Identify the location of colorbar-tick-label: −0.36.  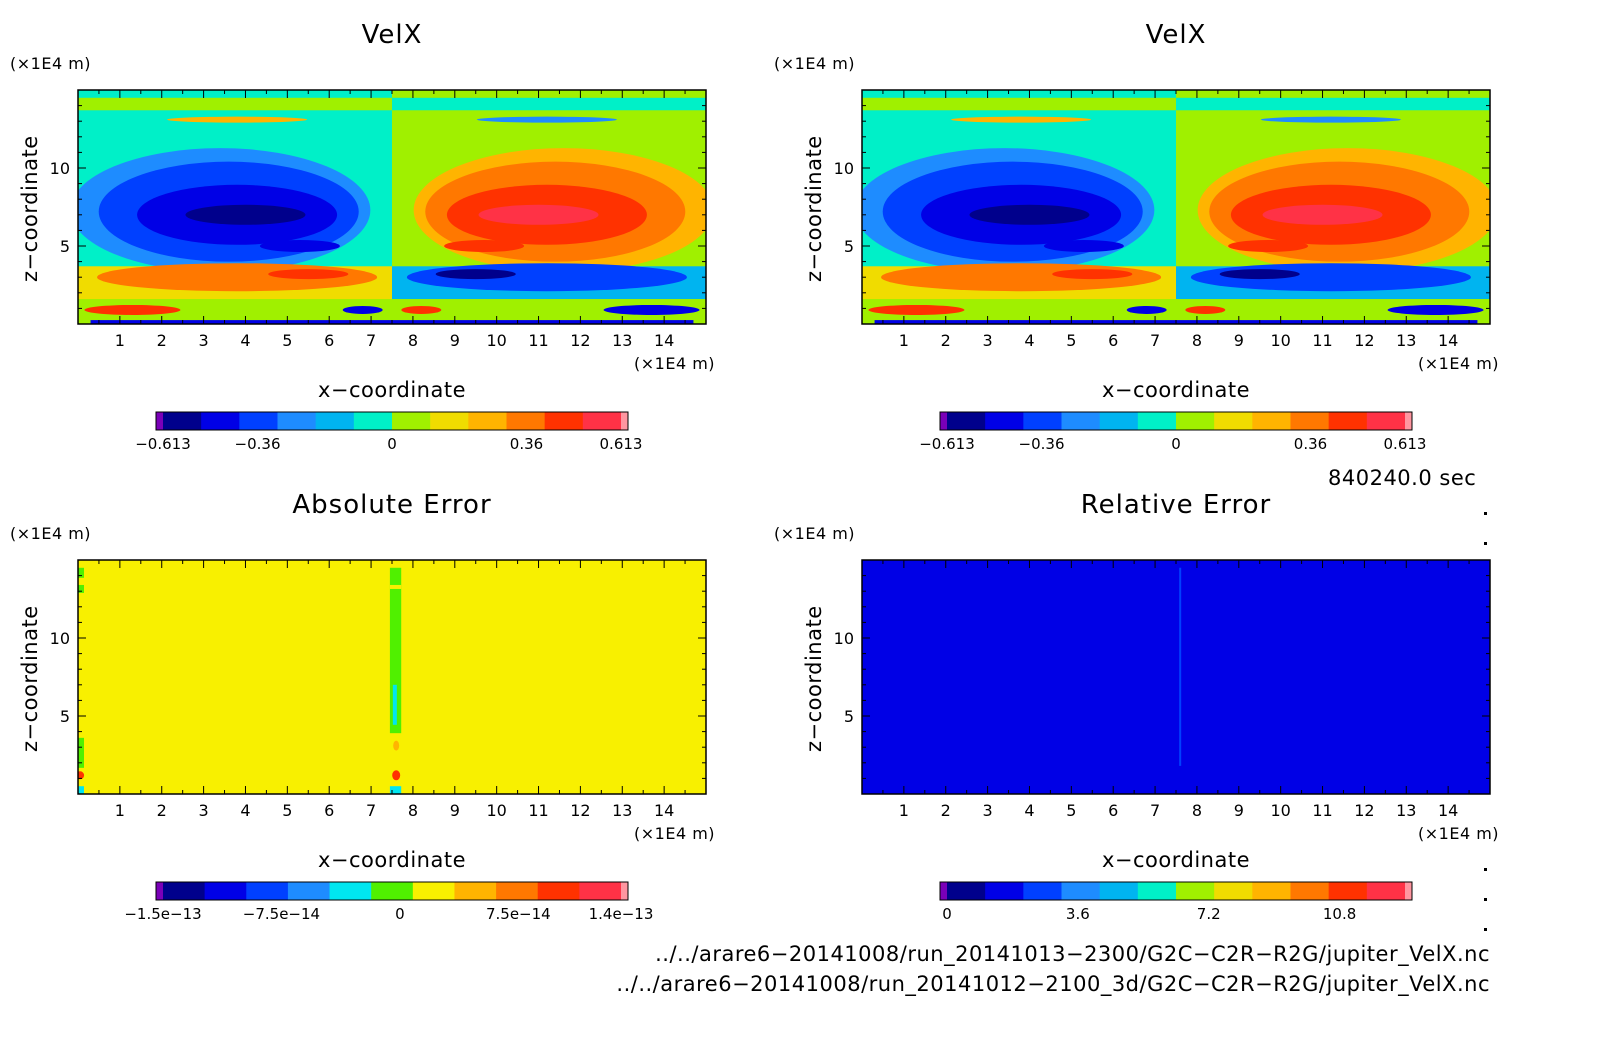
(258, 444).